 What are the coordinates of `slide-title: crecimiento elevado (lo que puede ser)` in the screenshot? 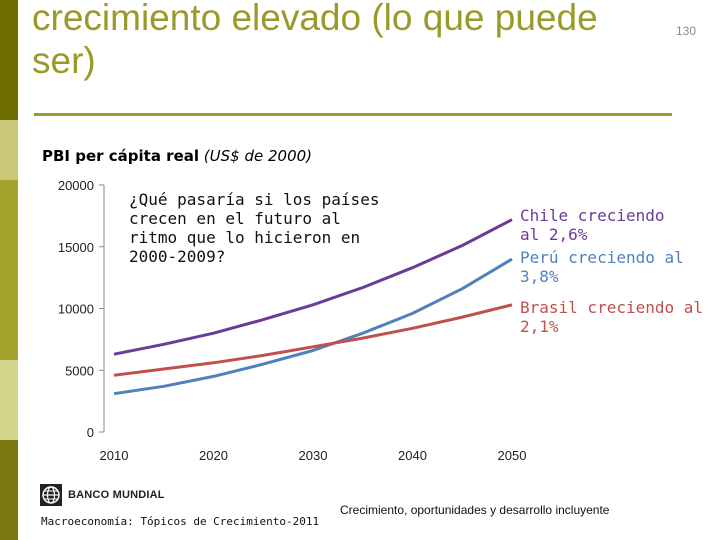 It's located at (315, 40).